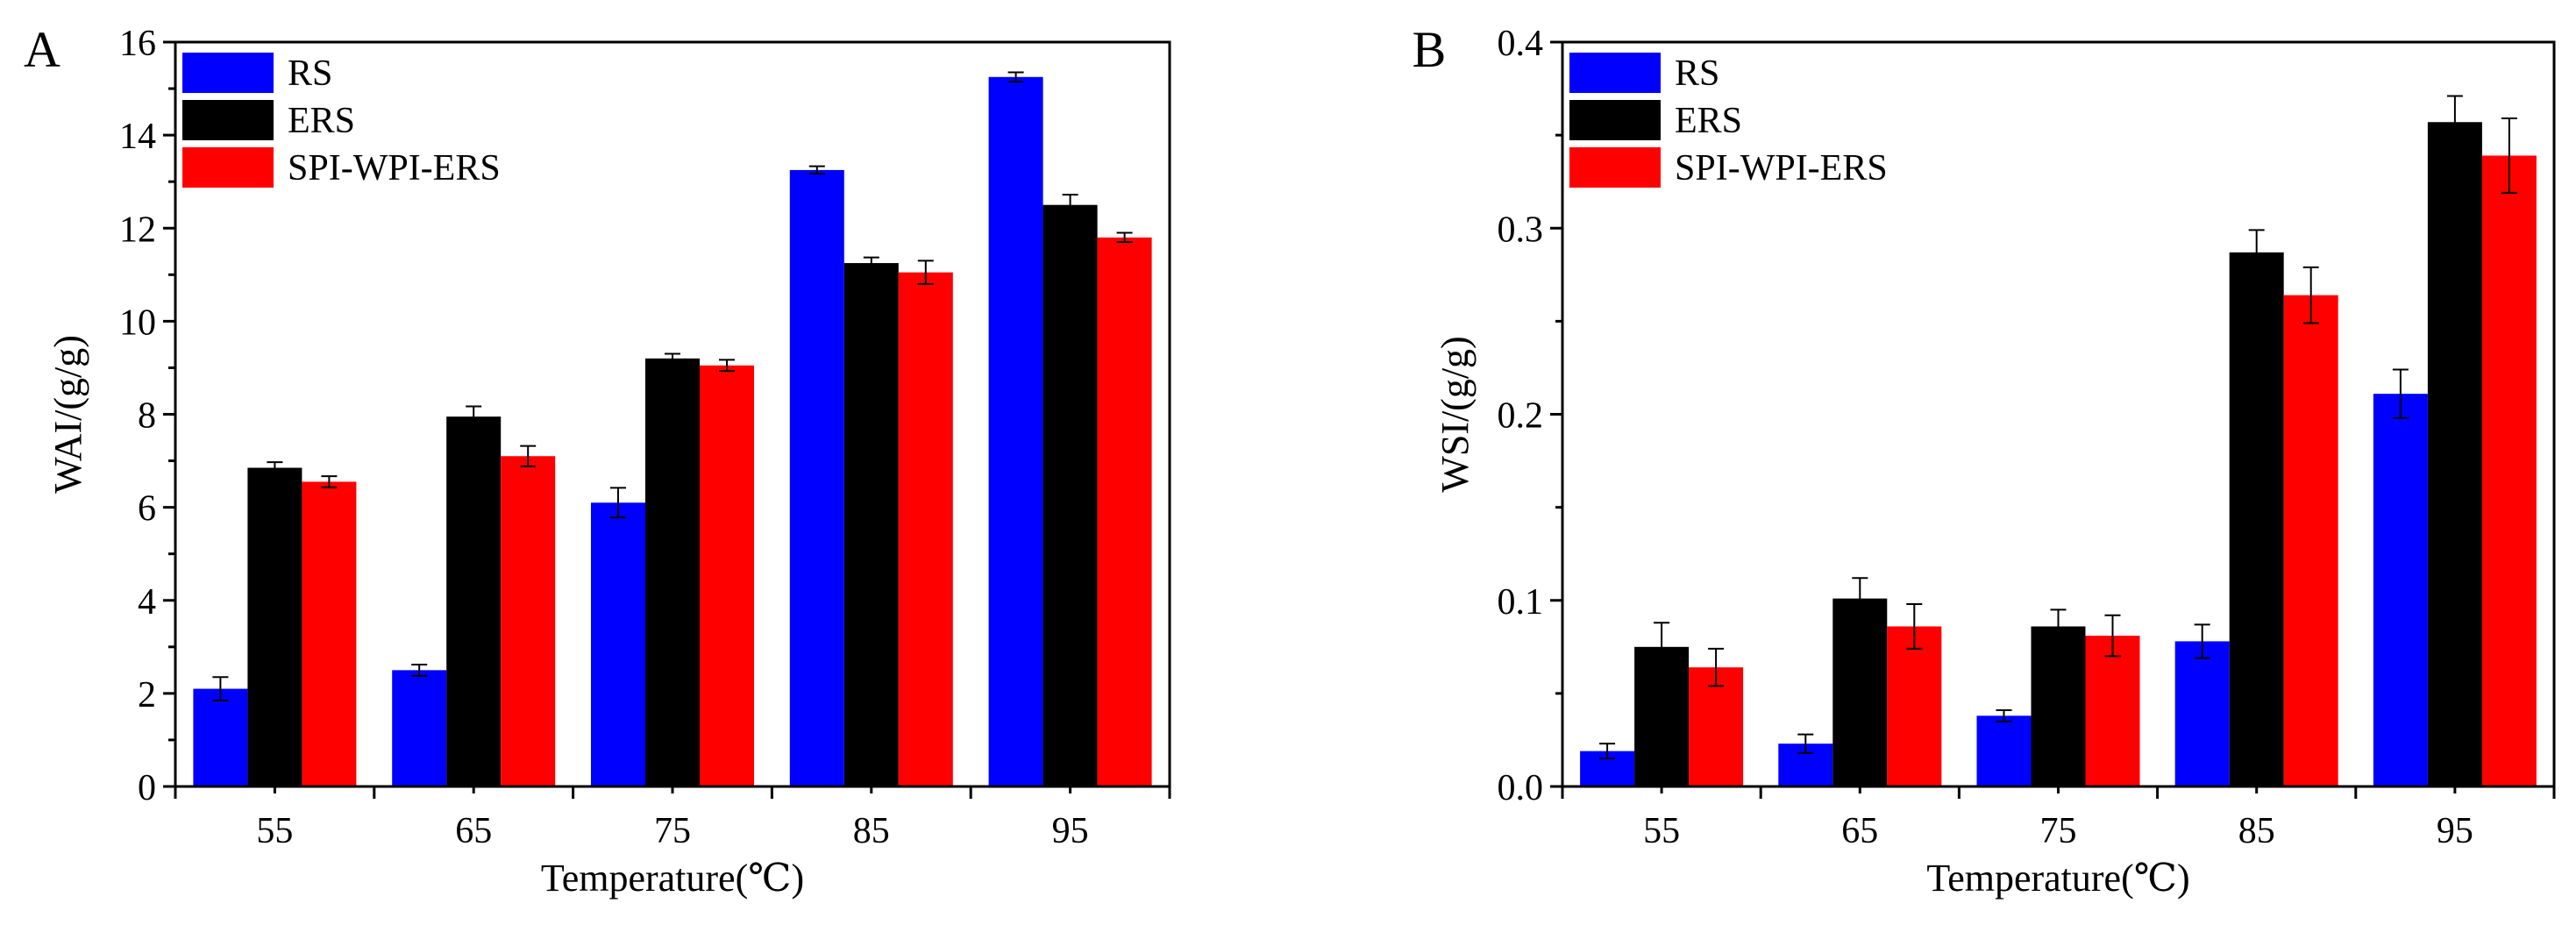  Describe the element at coordinates (1455, 414) in the screenshot. I see `y-axis-label: WSI/(g/g)` at that location.